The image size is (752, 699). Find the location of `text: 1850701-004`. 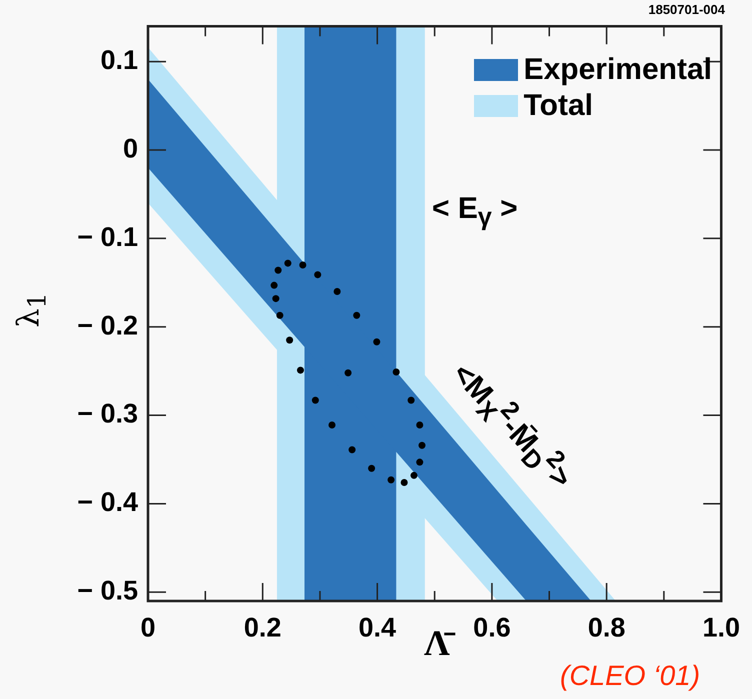

text: 1850701-004 is located at coordinates (686, 9).